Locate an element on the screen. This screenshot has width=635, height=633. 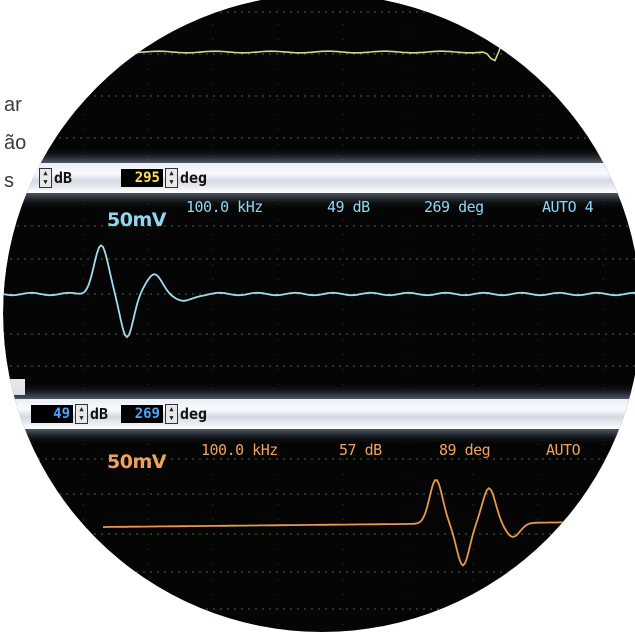
phase-value-box-2: 269 is located at coordinates (142, 414).